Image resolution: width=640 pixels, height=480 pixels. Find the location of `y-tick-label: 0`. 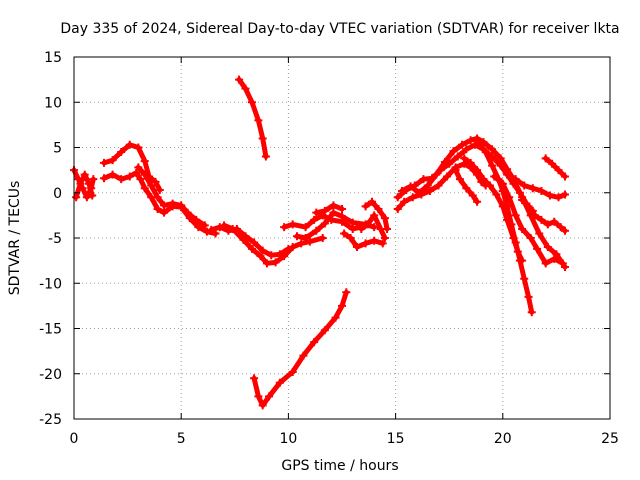

y-tick-label: 0 is located at coordinates (57, 194).